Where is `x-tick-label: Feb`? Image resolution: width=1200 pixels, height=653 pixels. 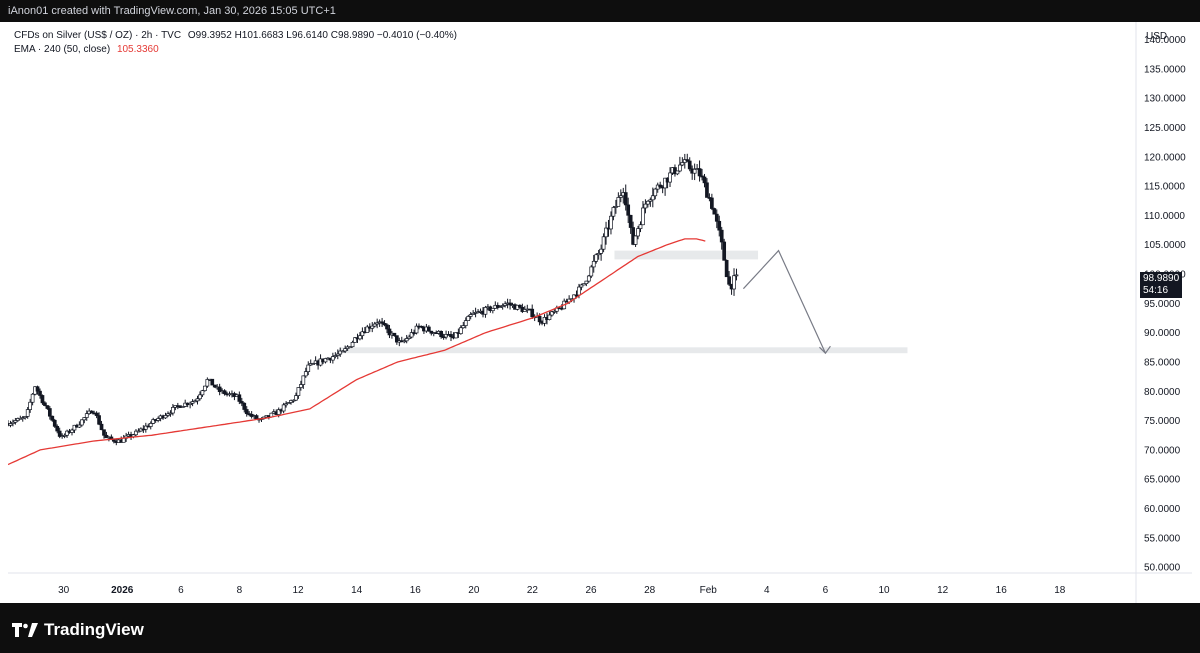 x-tick-label: Feb is located at coordinates (709, 590).